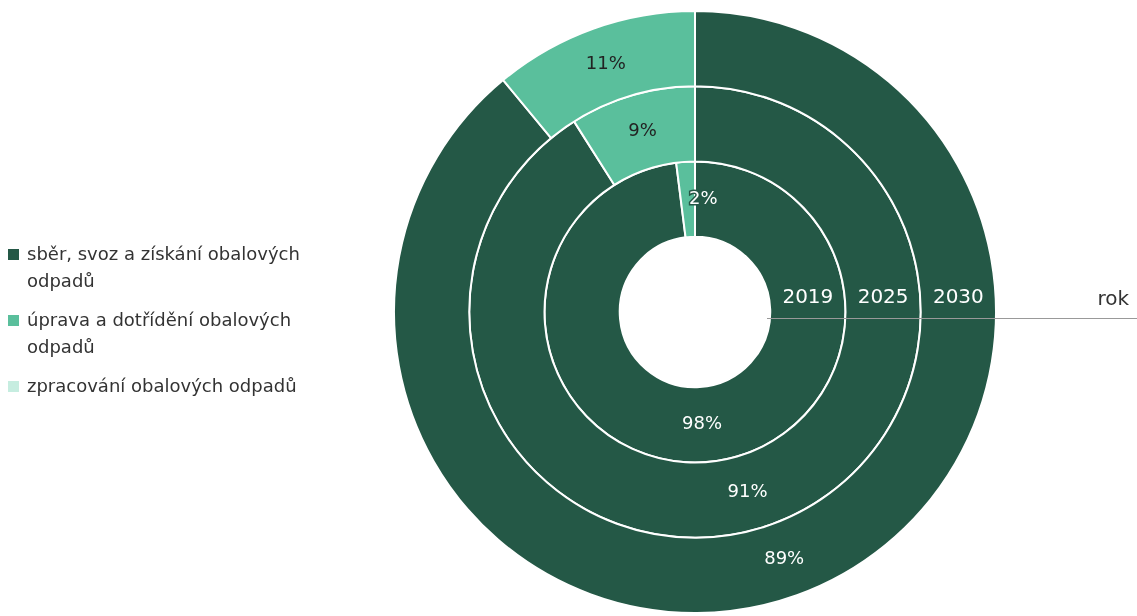  I want to click on legend-label: sběr, svoz a získání obalových odpadů, so click(164, 267).